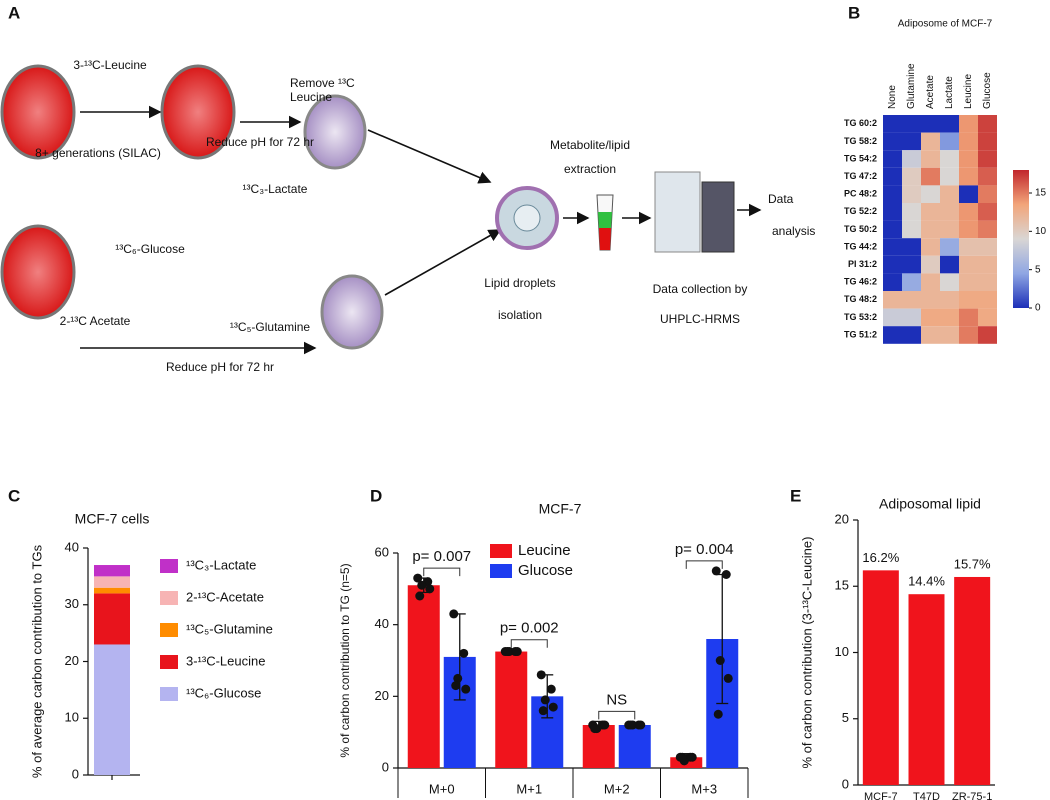 The height and width of the screenshot is (800, 1050). What do you see at coordinates (221, 564) in the screenshot?
I see `legend-label: ¹³C₃-Lactate` at bounding box center [221, 564].